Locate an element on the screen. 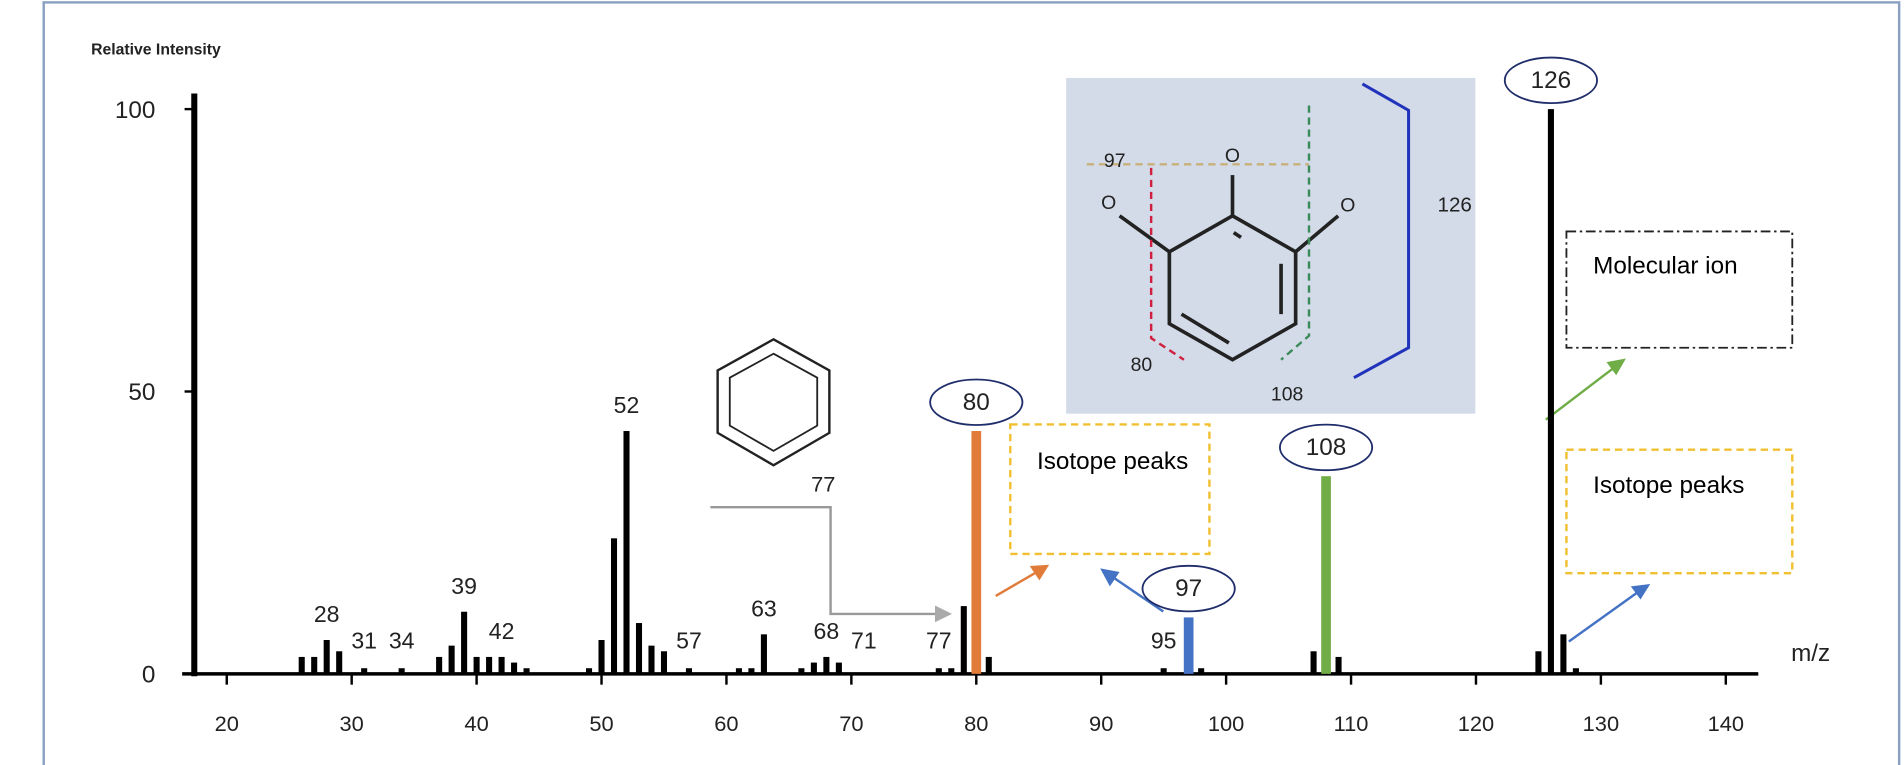  x-tick-label: 20 is located at coordinates (227, 723).